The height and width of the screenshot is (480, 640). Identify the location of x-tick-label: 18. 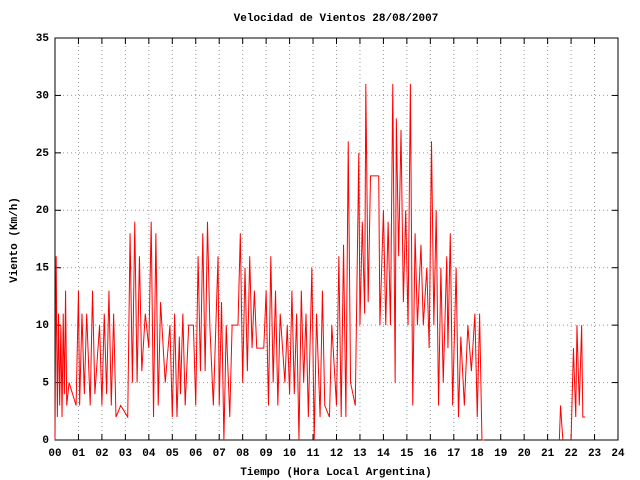
(478, 454).